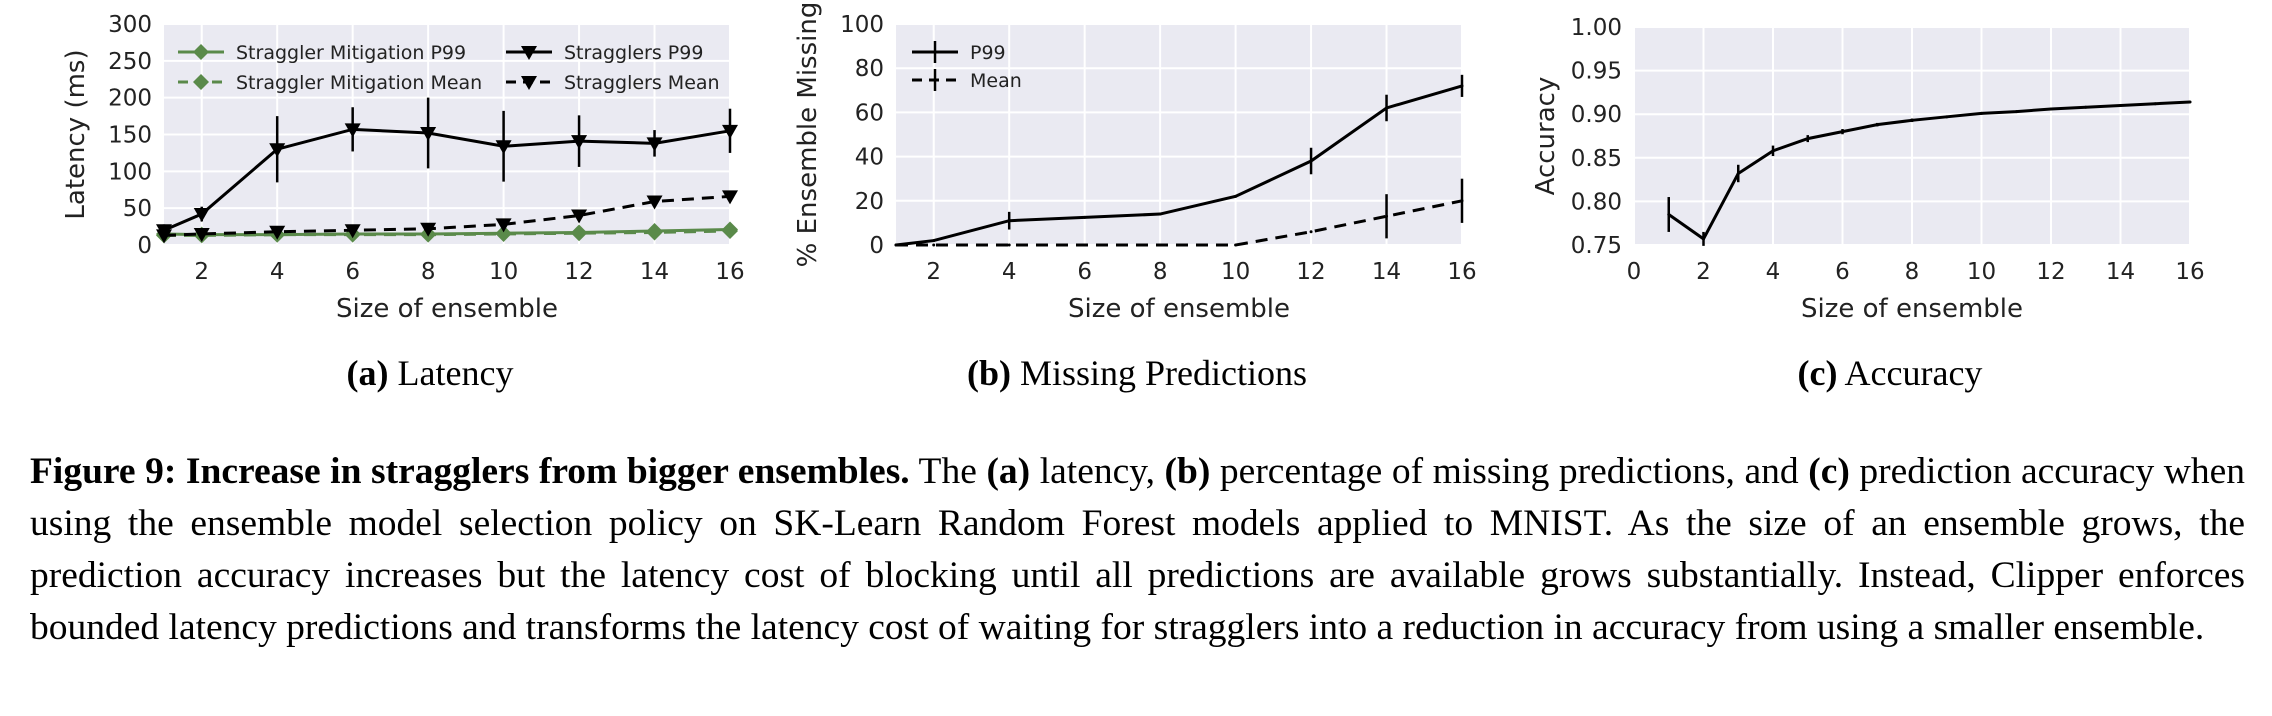 The image size is (2272, 716). Describe the element at coordinates (862, 25) in the screenshot. I see `chart-b-ytick-label-5: 100` at that location.